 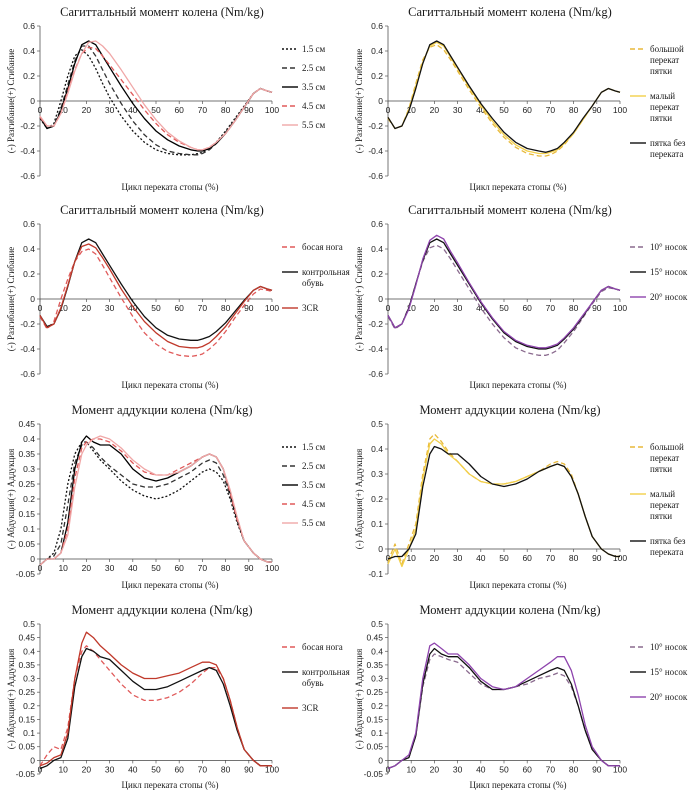 What do you see at coordinates (313, 523) in the screenshot?
I see `legend-label: 5.5 см` at bounding box center [313, 523].